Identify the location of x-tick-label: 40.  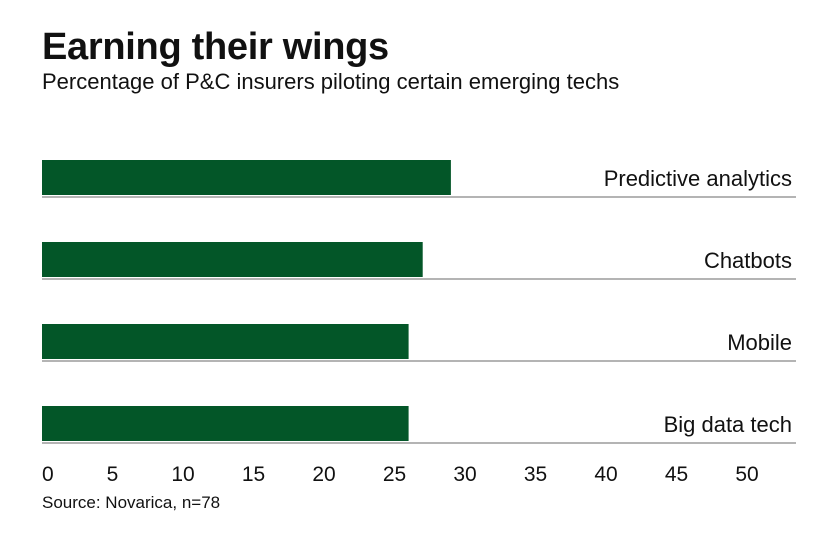
(605, 474).